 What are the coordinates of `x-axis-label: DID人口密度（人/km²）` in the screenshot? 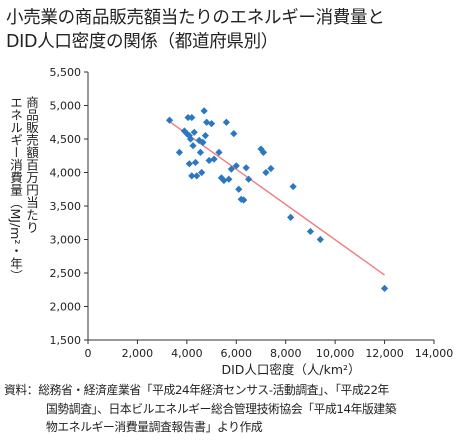 It's located at (290, 369).